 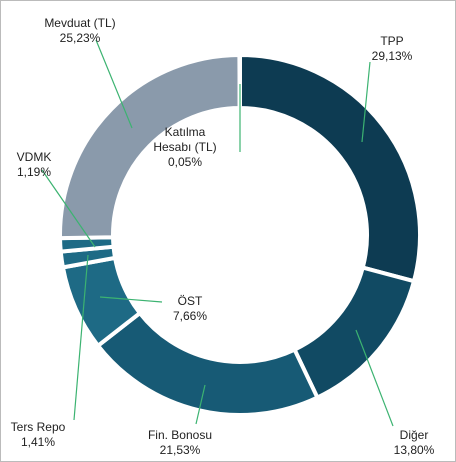 I want to click on category-label: Fin. Bonosu, so click(x=180, y=435).